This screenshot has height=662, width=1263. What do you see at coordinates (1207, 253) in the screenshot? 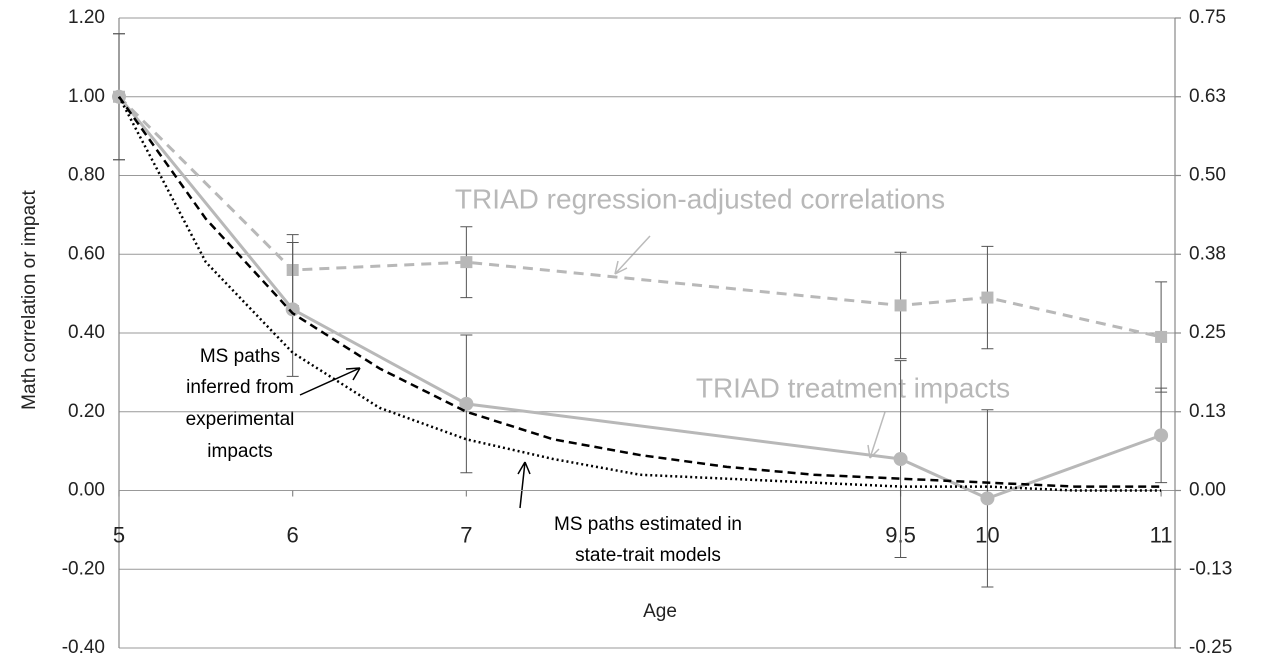
I see `y2-tick-label: 0.38` at bounding box center [1207, 253].